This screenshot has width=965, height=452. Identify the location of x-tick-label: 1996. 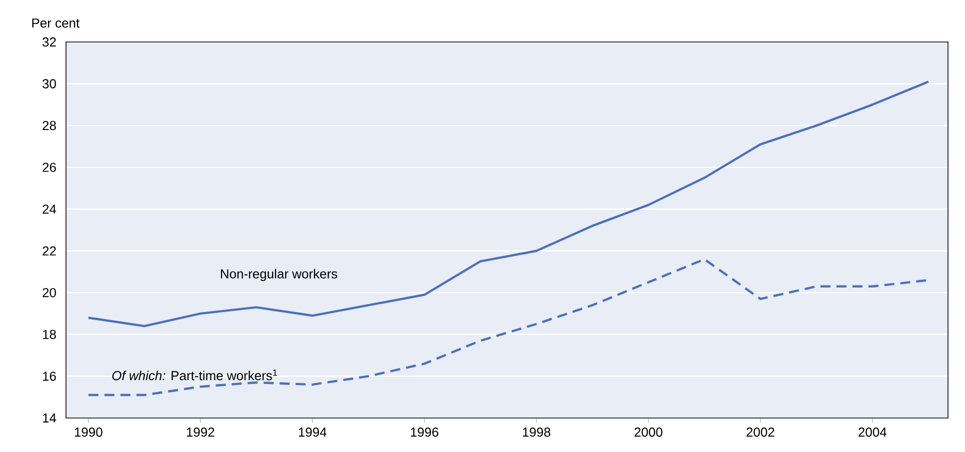
(424, 432).